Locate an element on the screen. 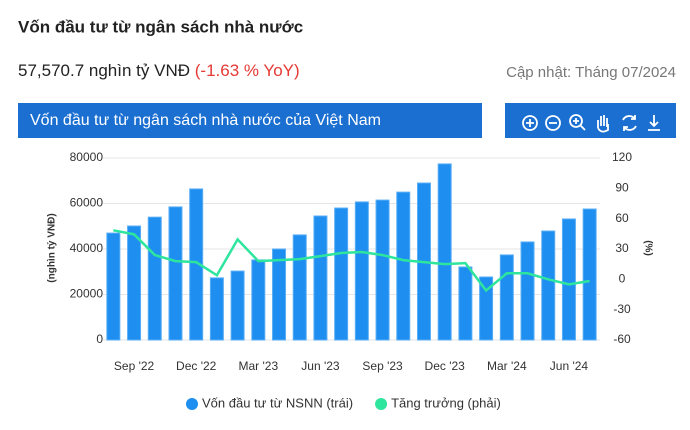  y2-tick-label: 0 is located at coordinates (622, 279).